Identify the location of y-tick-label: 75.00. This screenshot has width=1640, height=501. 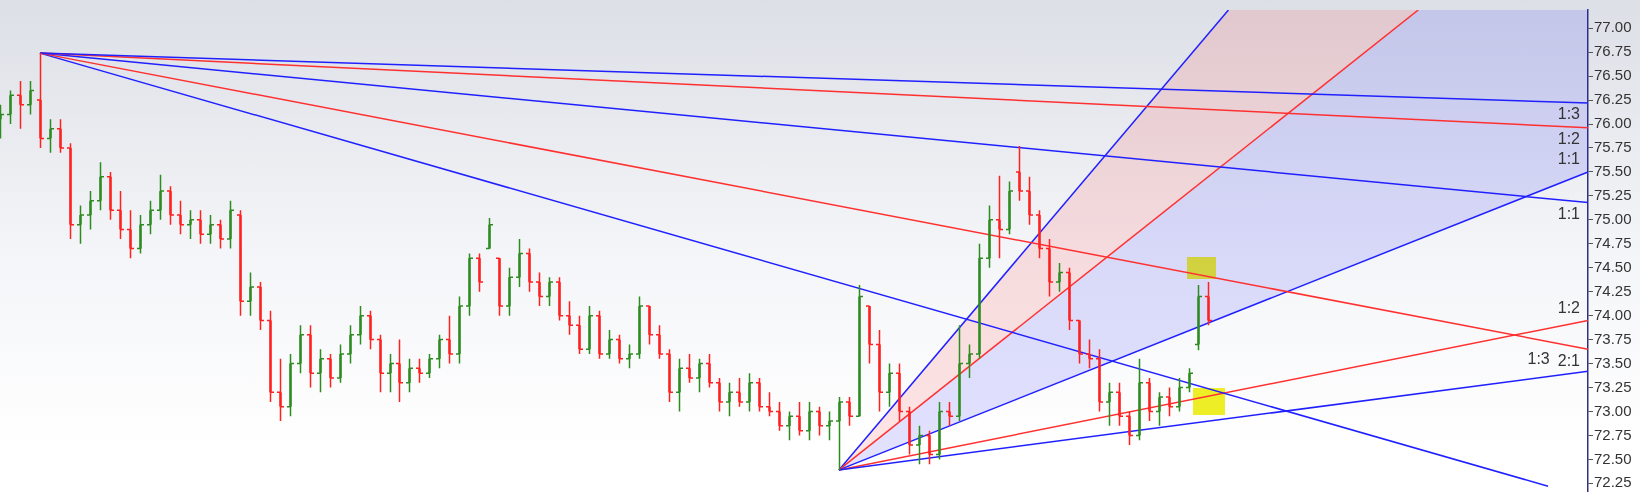
(1613, 218).